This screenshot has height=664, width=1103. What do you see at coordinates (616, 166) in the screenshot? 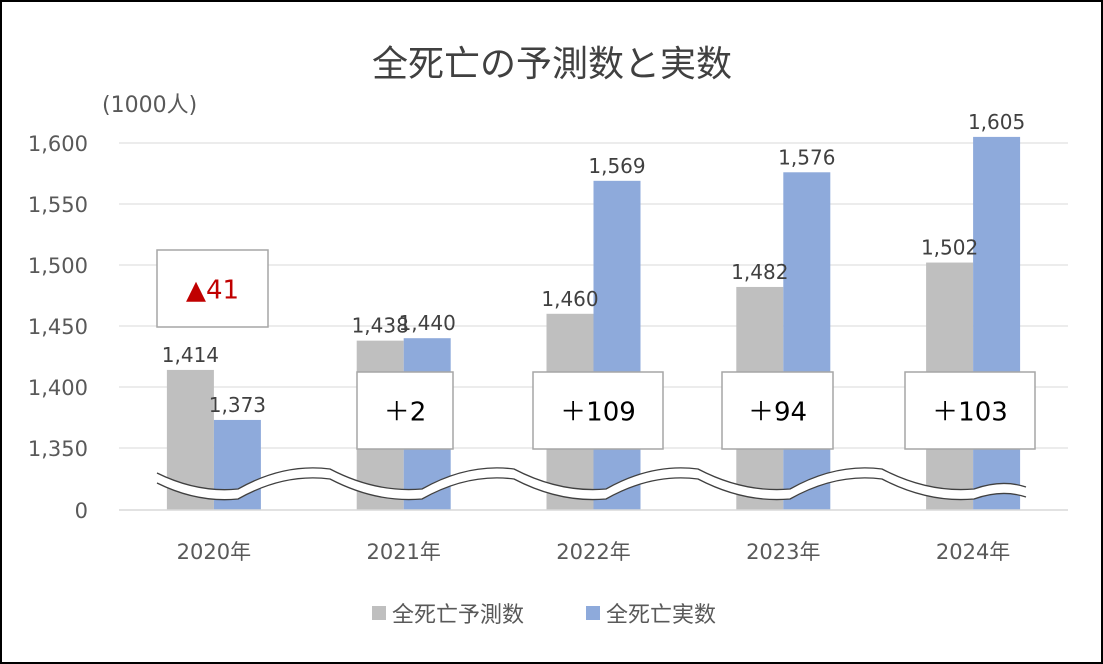
I see `bar-value-label: 1,569` at bounding box center [616, 166].